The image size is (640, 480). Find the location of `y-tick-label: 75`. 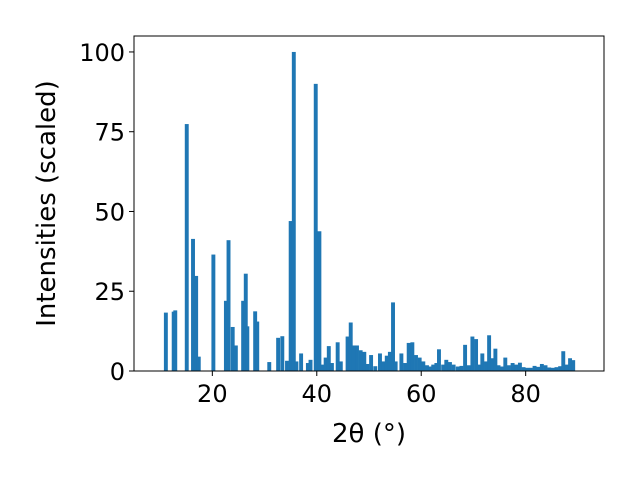

y-tick-label: 75 is located at coordinates (109, 133).